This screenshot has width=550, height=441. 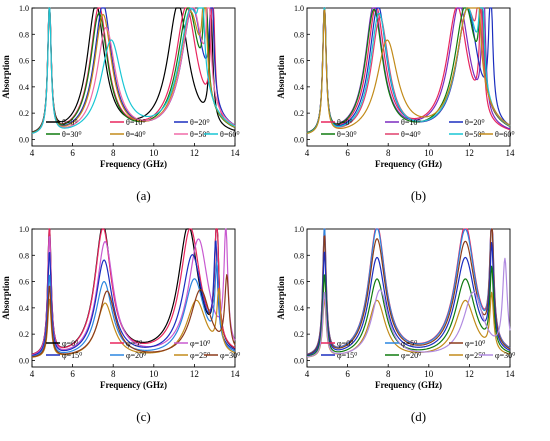 I want to click on legend-label: θ=60⁰, so click(x=505, y=134).